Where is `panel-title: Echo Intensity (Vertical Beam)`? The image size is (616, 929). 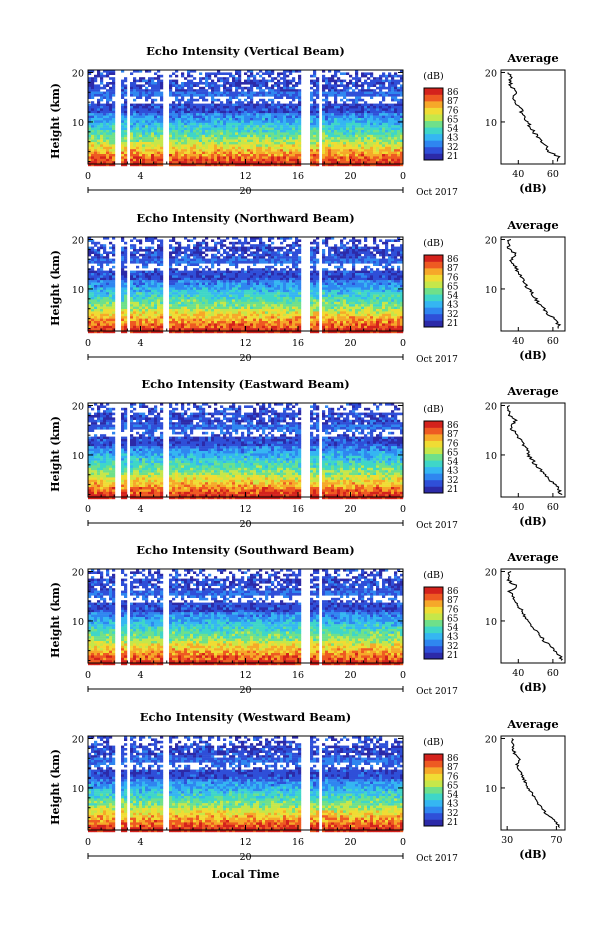 panel-title: Echo Intensity (Vertical Beam) is located at coordinates (245, 51).